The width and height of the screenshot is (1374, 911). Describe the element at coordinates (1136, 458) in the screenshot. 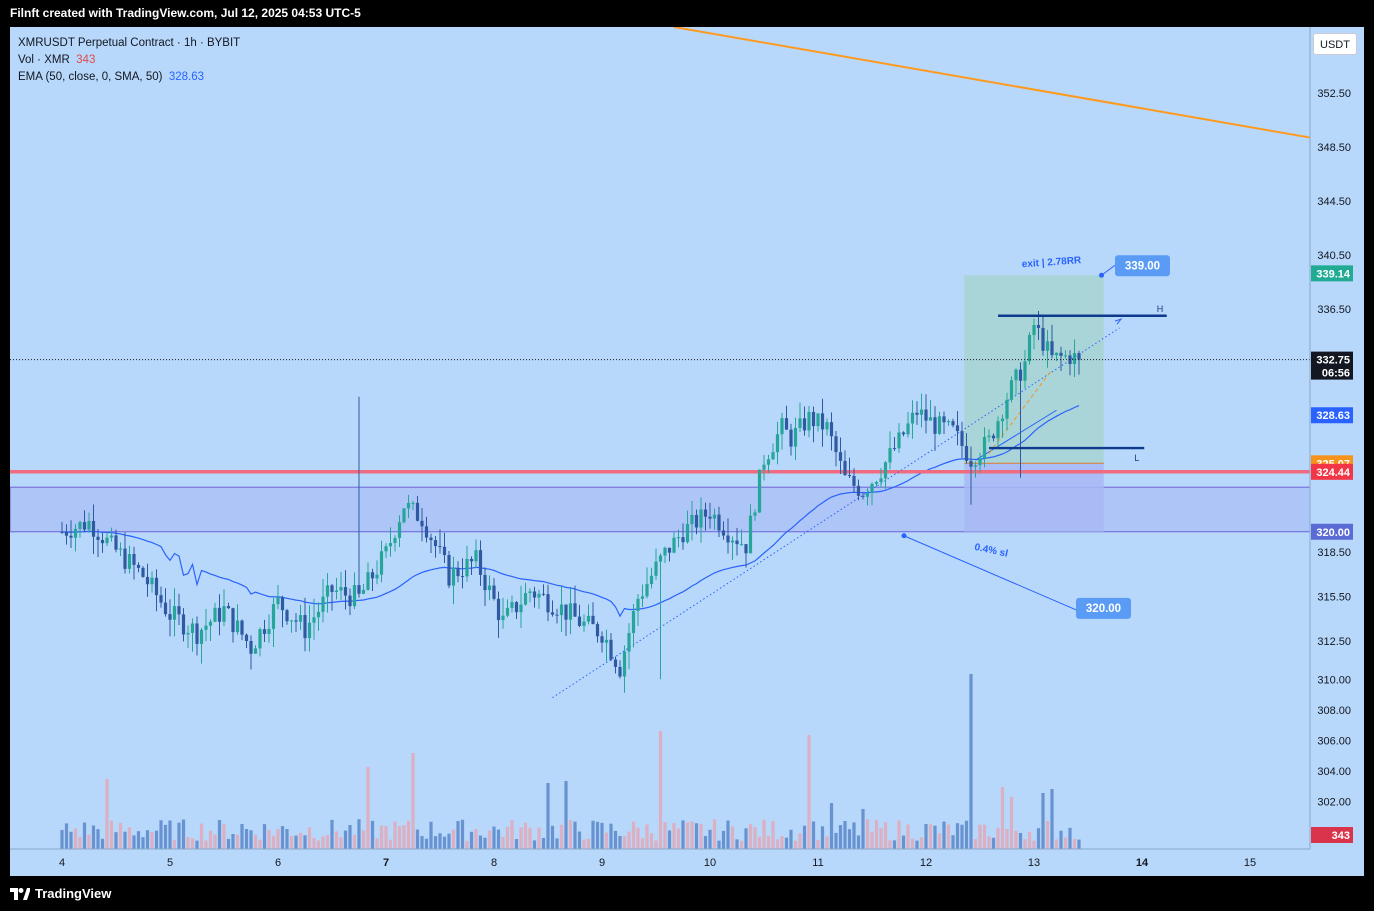

I see `level-label-L: L` at that location.